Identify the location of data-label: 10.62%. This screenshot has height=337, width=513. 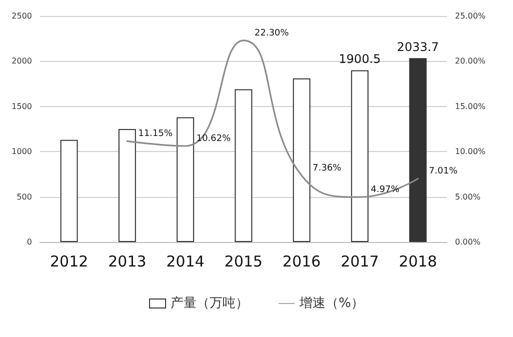
(214, 139).